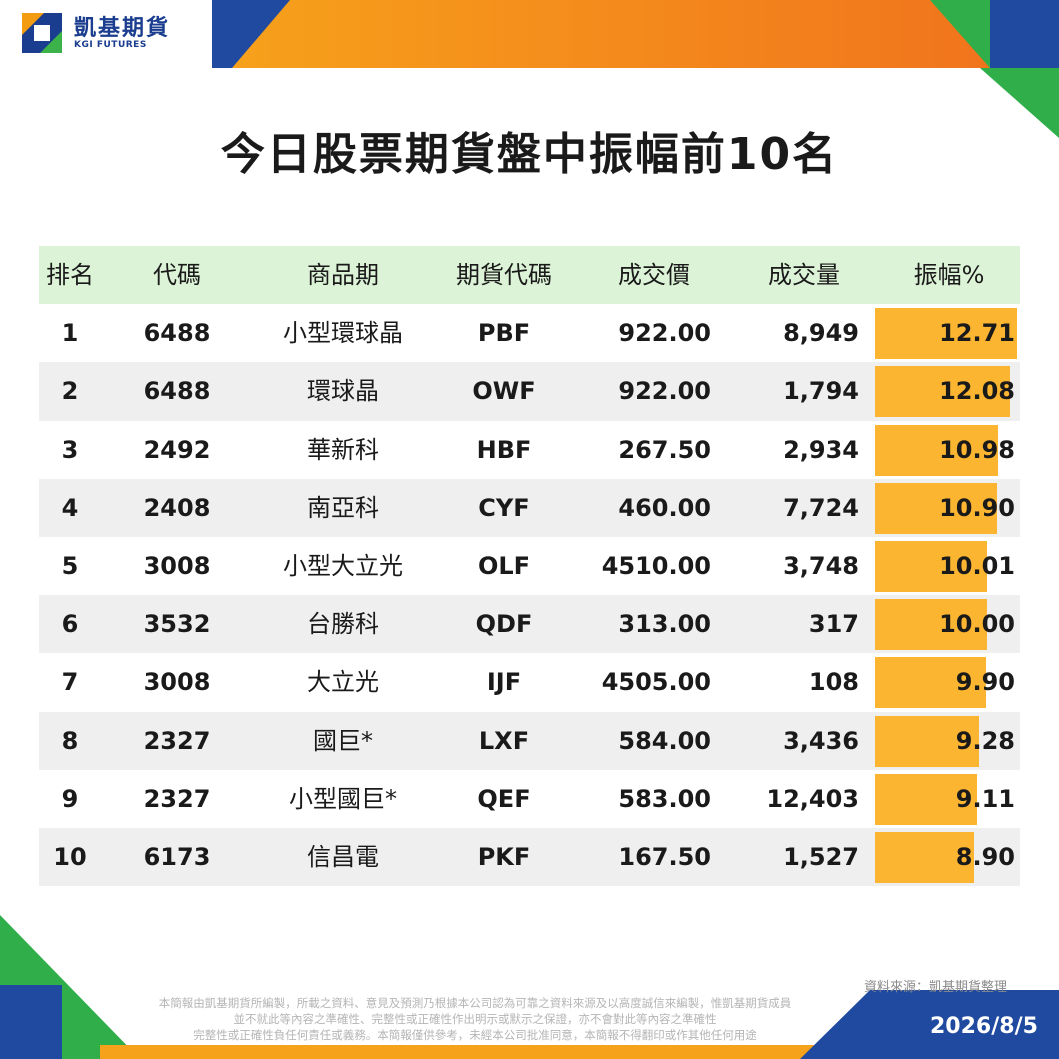  I want to click on name-cell: 南亞科, so click(343, 507).